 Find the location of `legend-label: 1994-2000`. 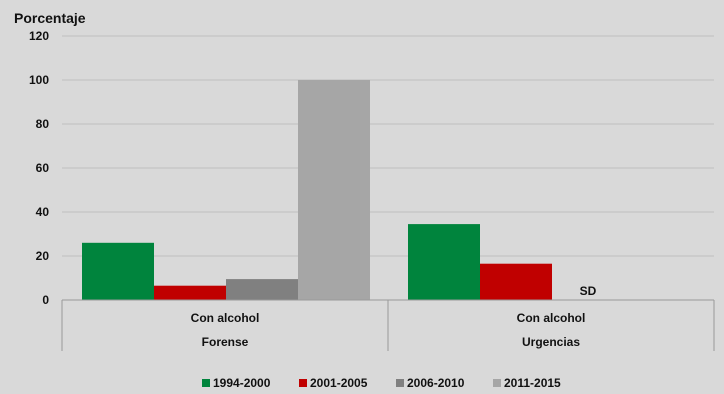

legend-label: 1994-2000 is located at coordinates (242, 383).